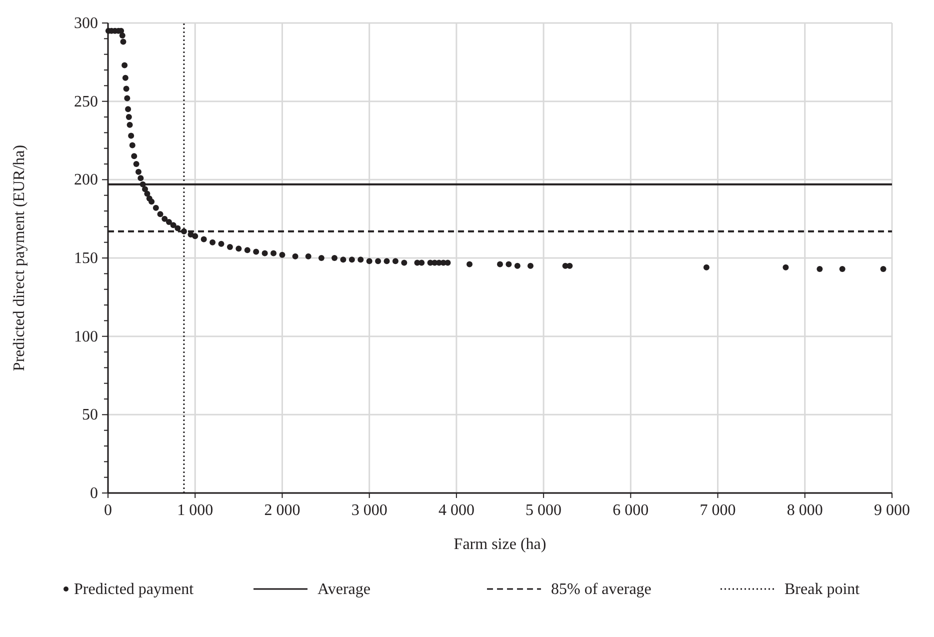 This screenshot has width=934, height=637. Describe the element at coordinates (108, 510) in the screenshot. I see `x-tick-label: 0` at that location.